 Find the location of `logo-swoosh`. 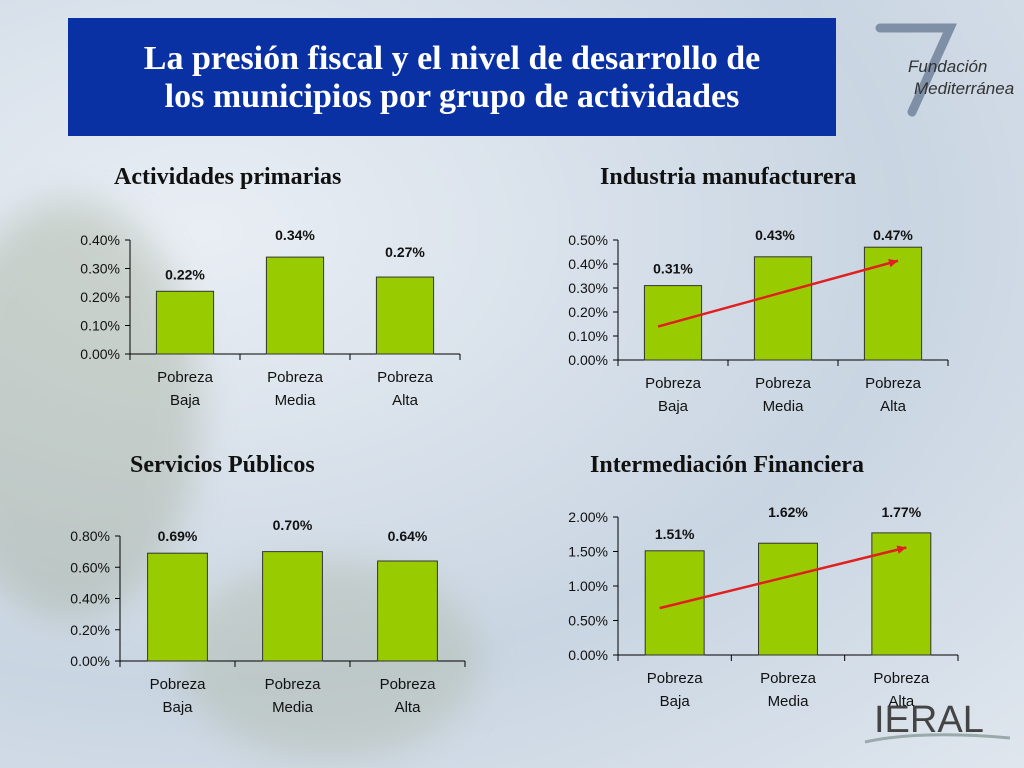

logo-swoosh is located at coordinates (937, 738).